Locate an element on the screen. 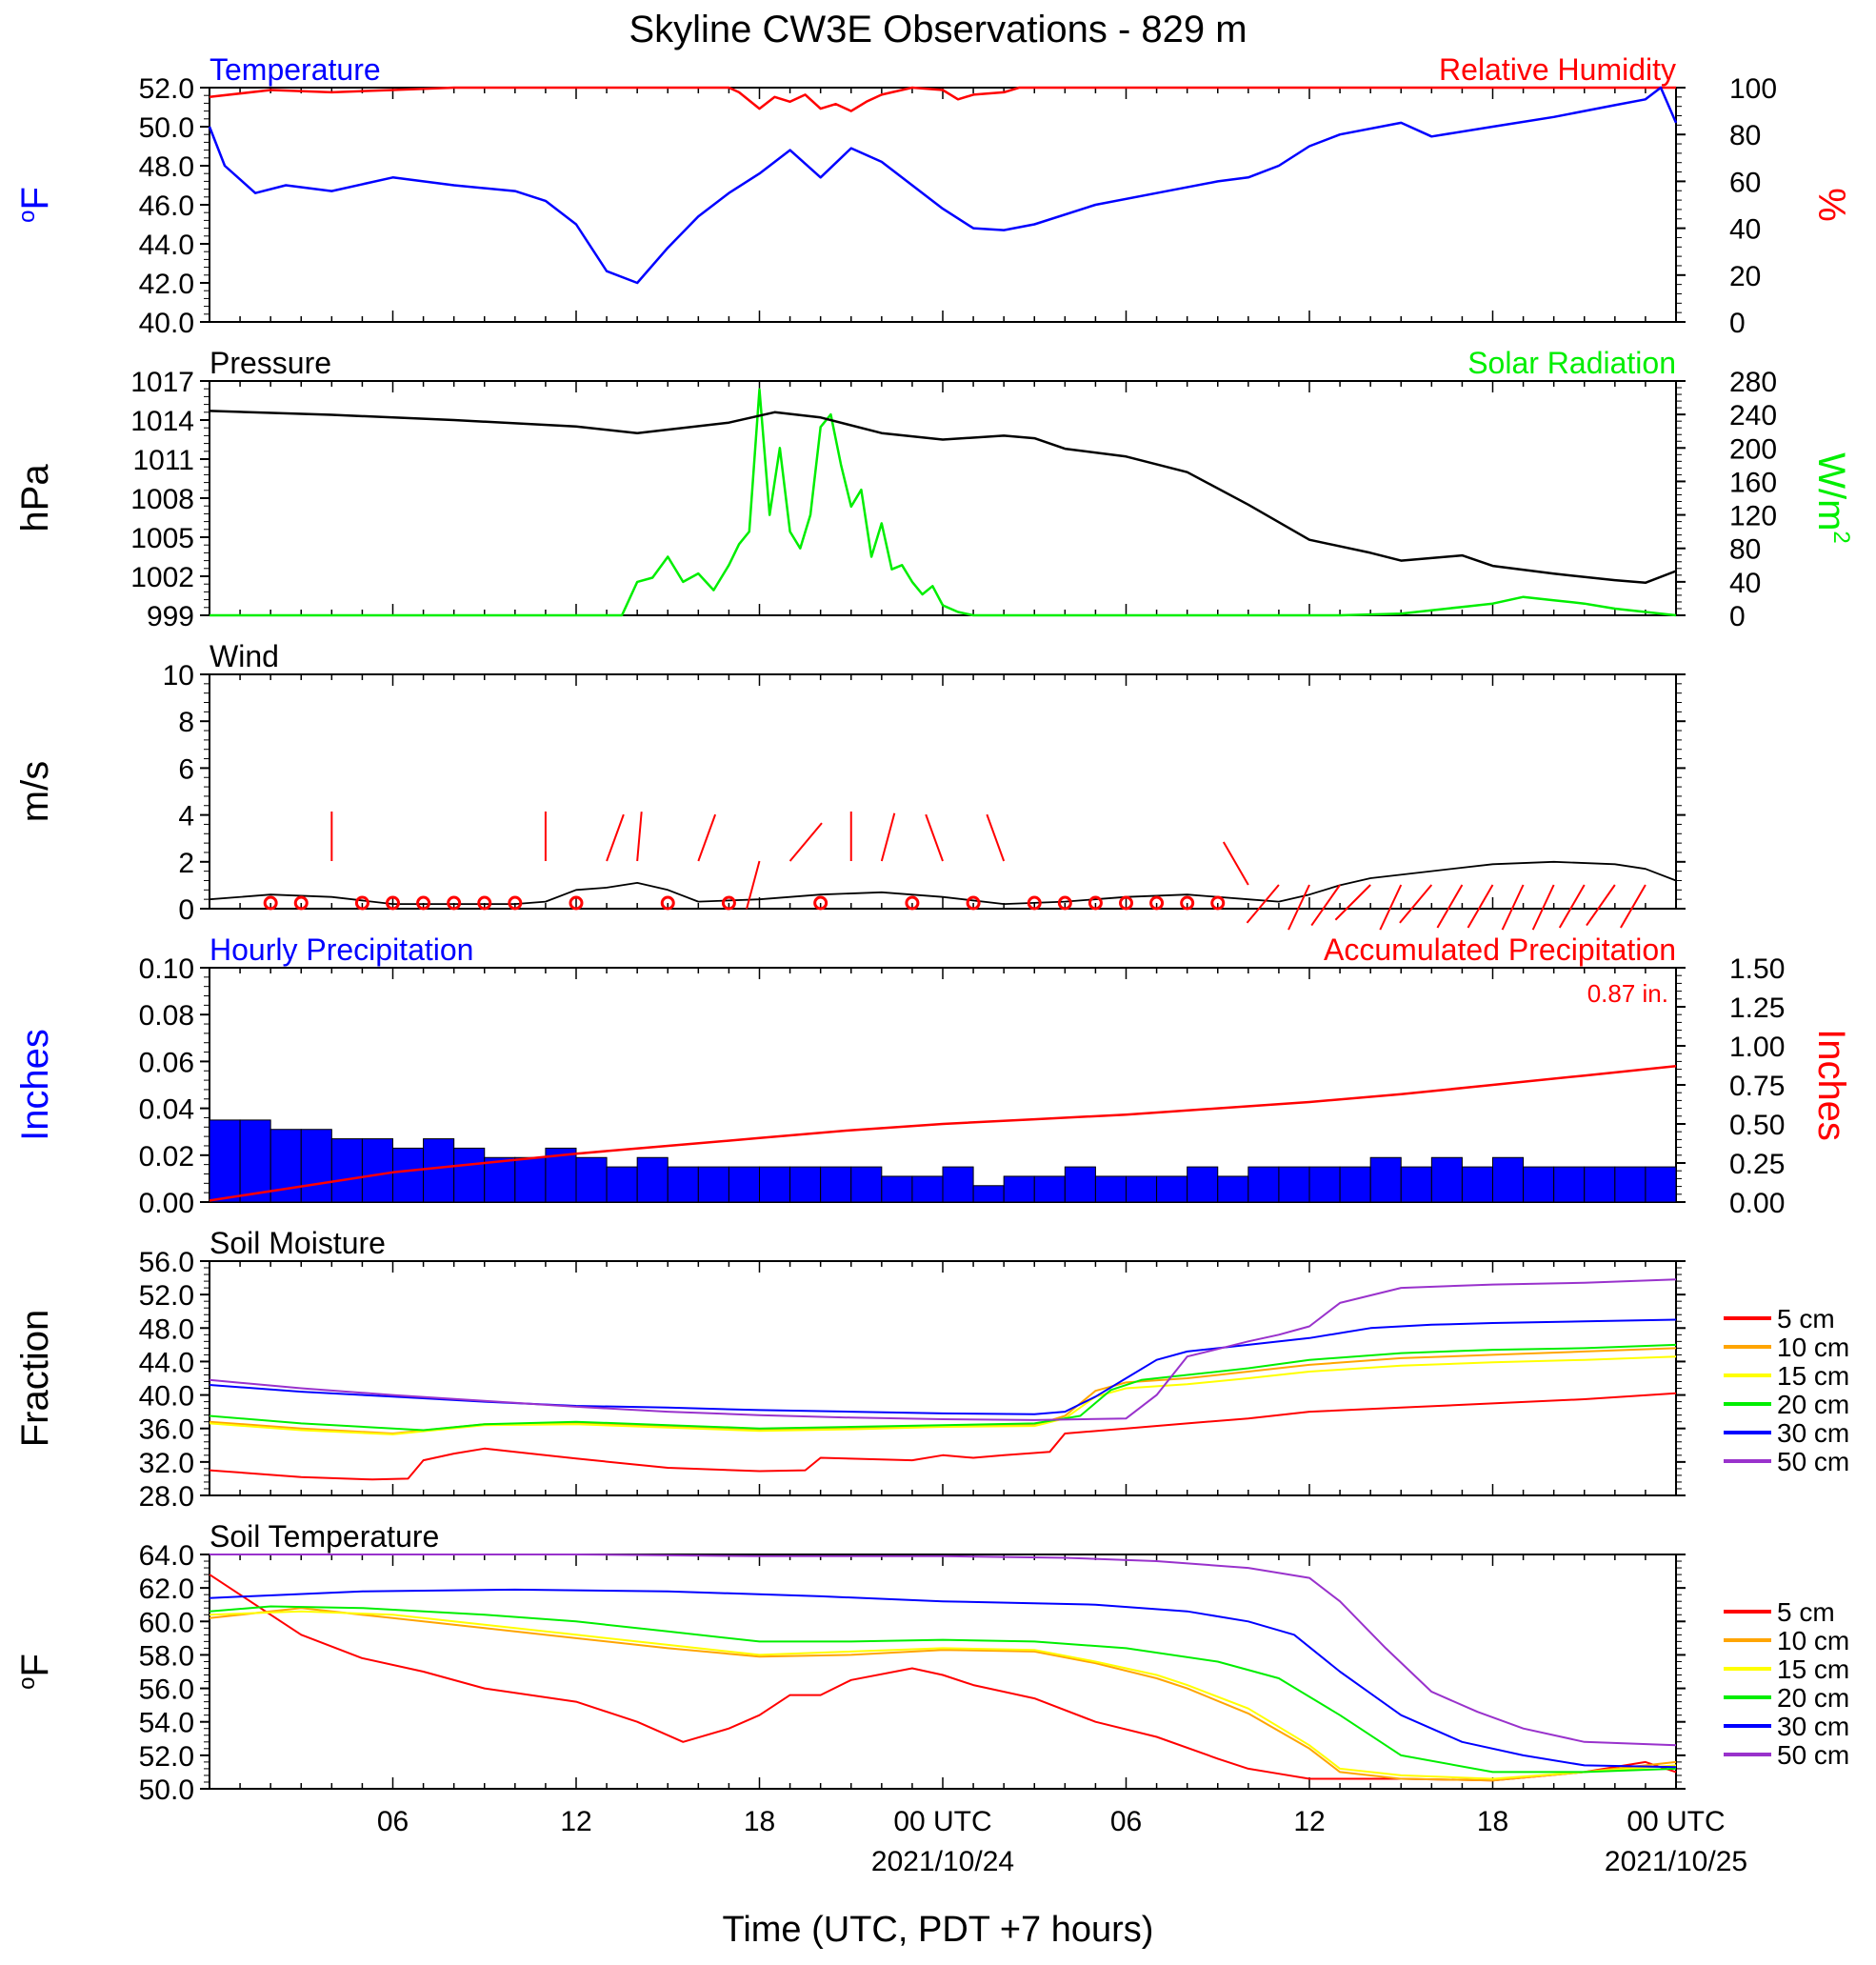  legend-label-d20: 20 cm is located at coordinates (1813, 1404).